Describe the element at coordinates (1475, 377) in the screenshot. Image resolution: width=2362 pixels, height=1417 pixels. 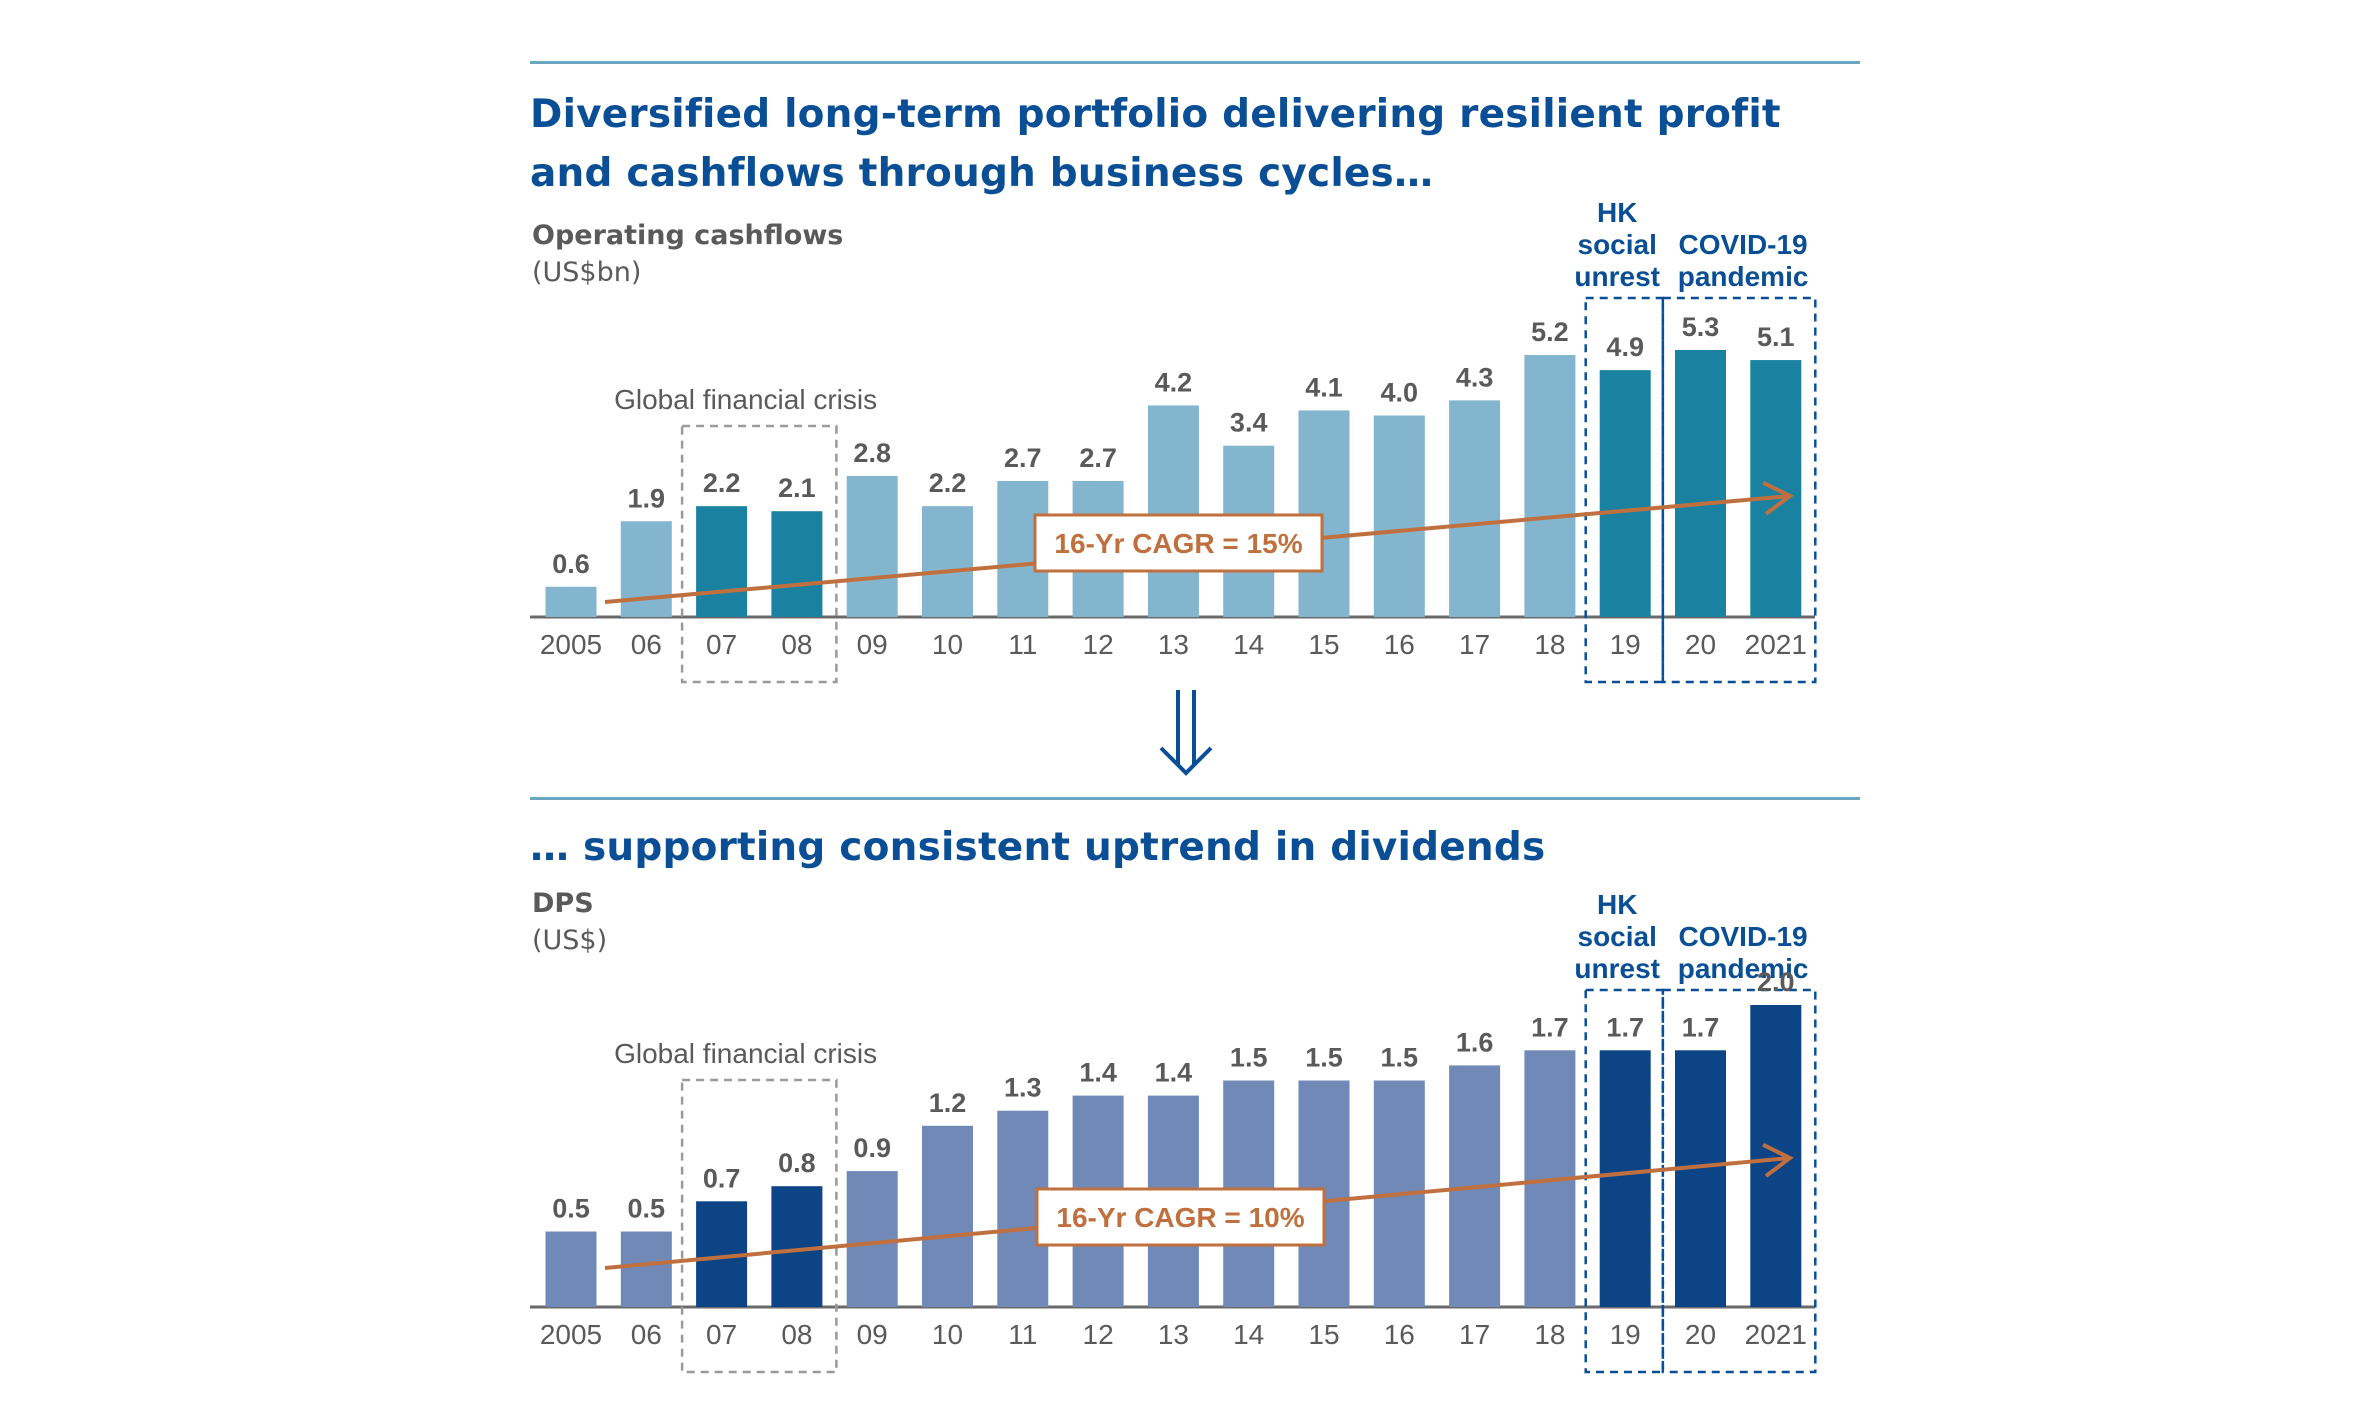
I see `data-label-17: 4.3` at that location.